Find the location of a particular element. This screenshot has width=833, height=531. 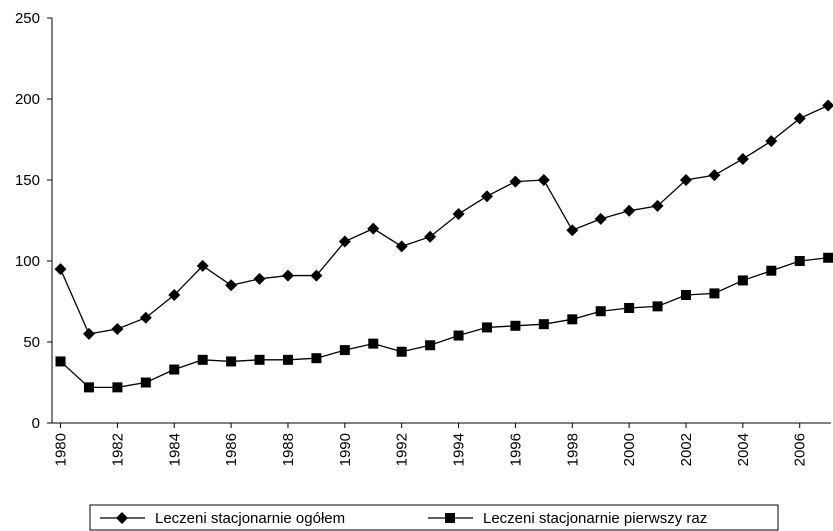

x-tick-label: 1998 is located at coordinates (572, 449).